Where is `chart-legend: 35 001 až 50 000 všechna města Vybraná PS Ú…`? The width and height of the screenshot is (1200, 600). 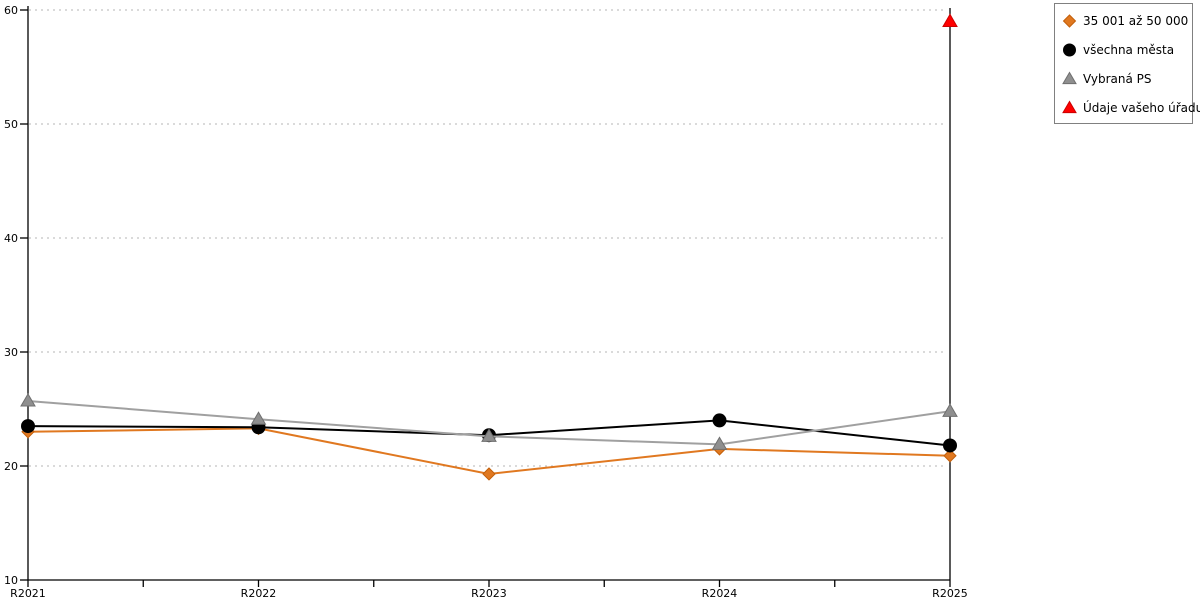 chart-legend: 35 001 až 50 000 všechna města Vybraná PS Ú… is located at coordinates (1127, 63).